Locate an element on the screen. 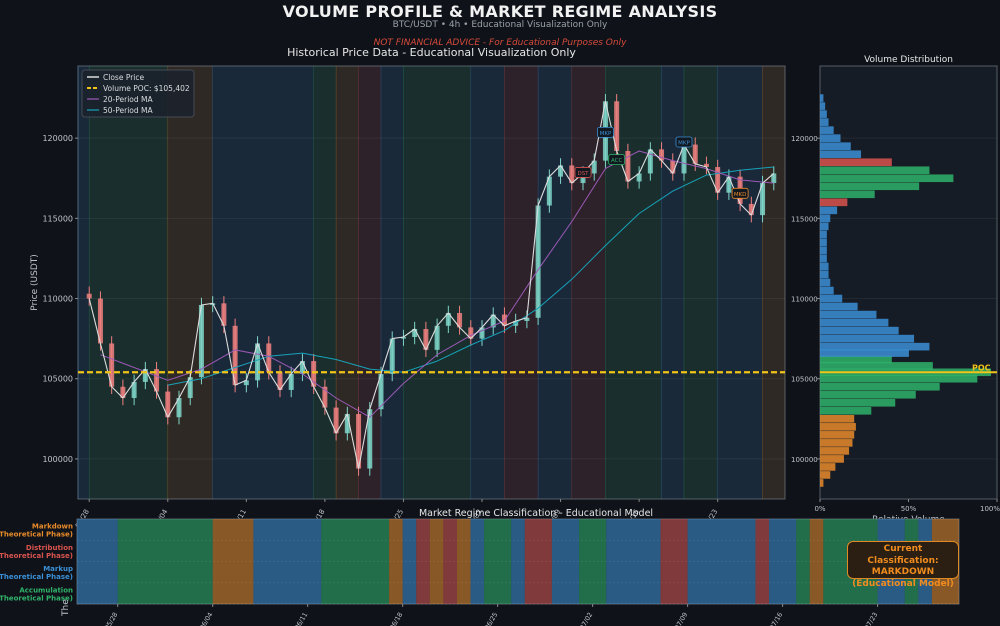 This screenshot has width=1000, height=626. legend-box is located at coordinates (138, 93).